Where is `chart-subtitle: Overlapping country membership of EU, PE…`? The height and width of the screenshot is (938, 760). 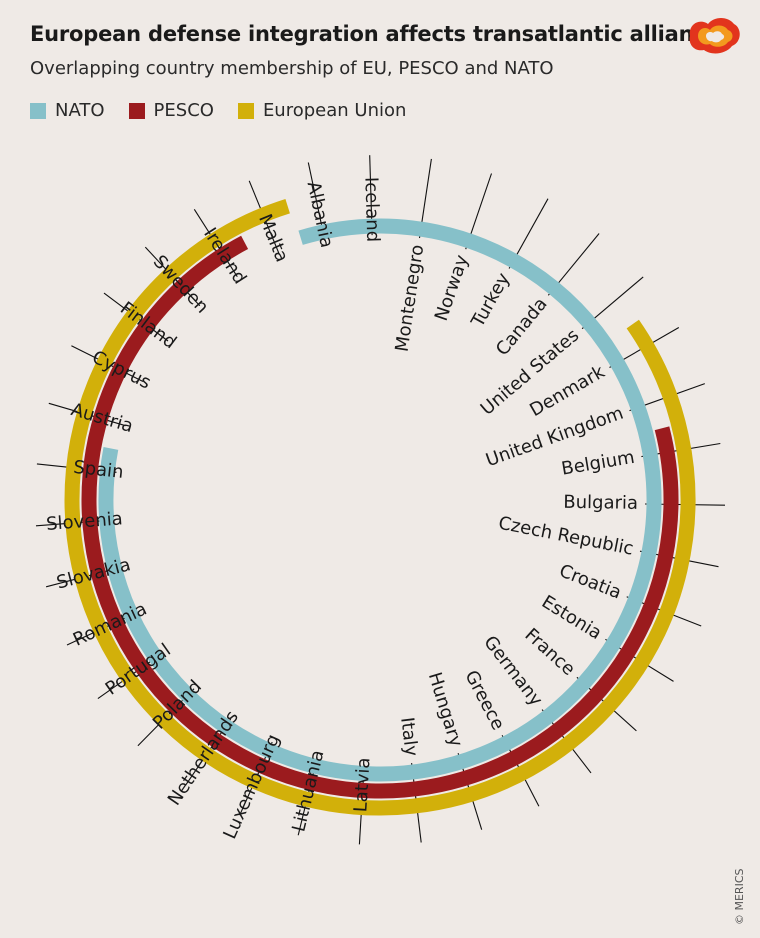
chart-subtitle: Overlapping country membership of EU, PE… is located at coordinates (292, 68).